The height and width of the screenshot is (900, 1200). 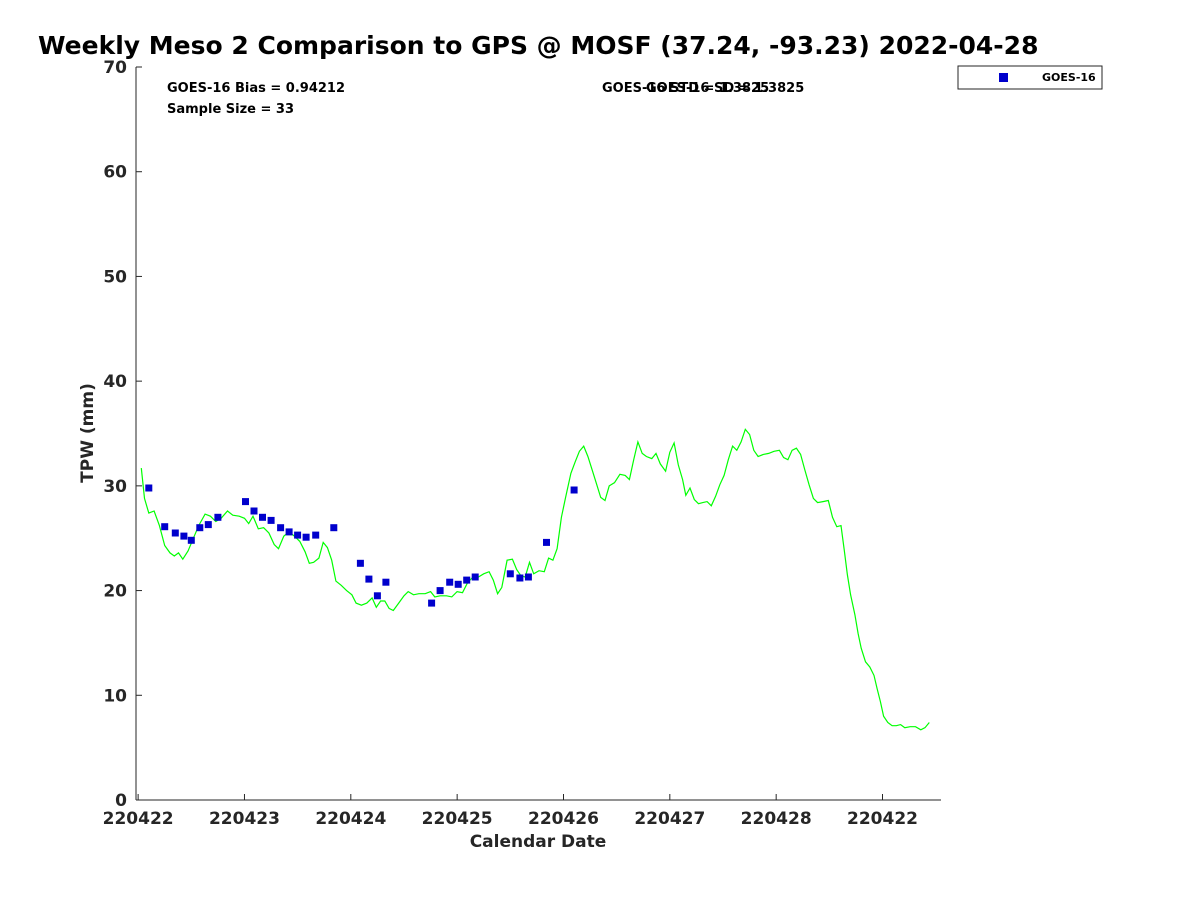 I want to click on legend-goes-16-label: GOES-16, so click(x=1069, y=77).